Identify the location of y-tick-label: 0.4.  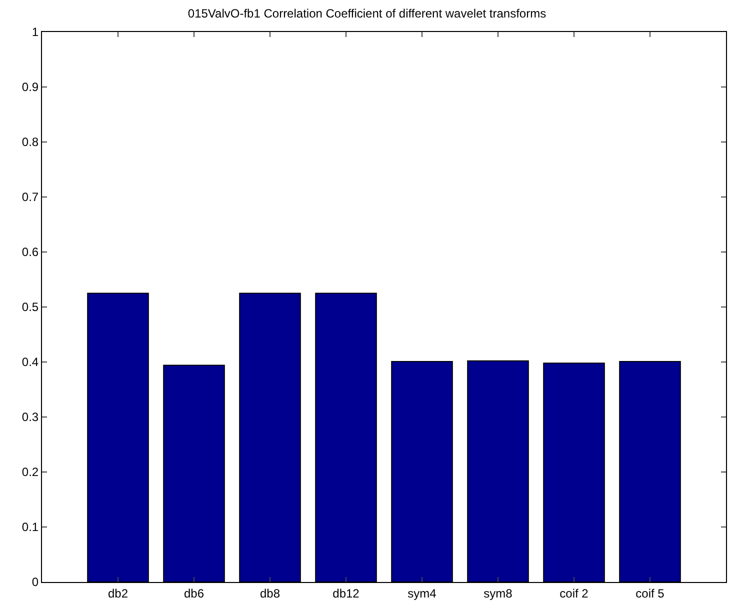
(30, 362).